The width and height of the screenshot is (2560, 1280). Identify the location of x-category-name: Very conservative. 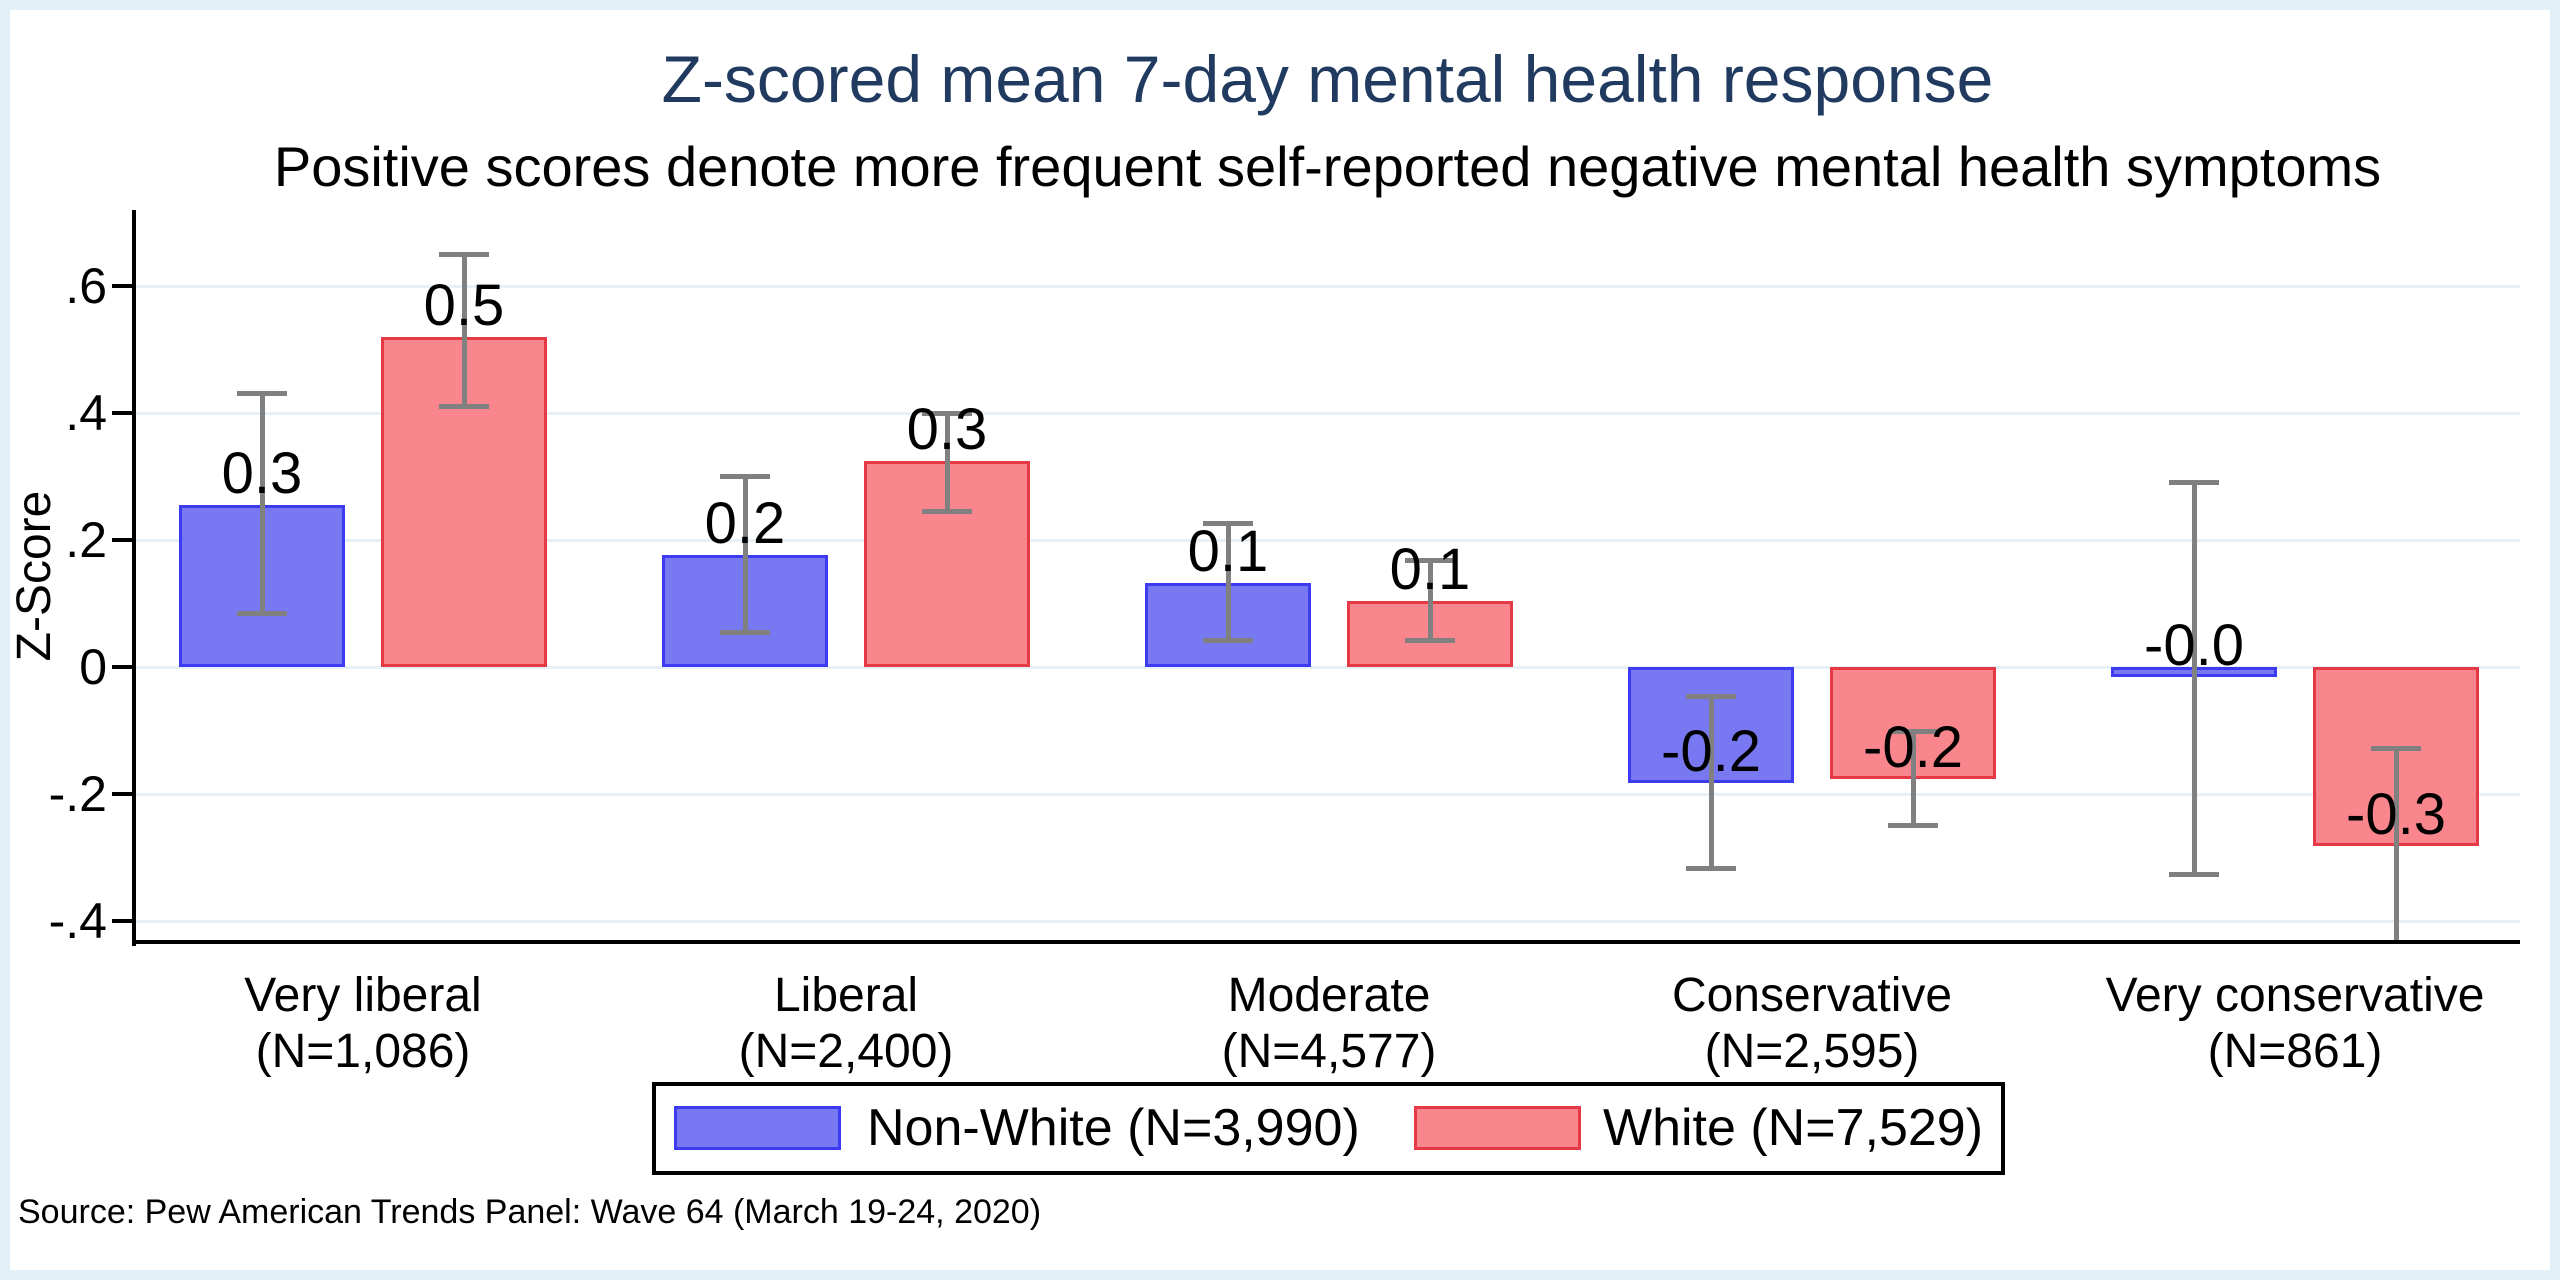
(2295, 995).